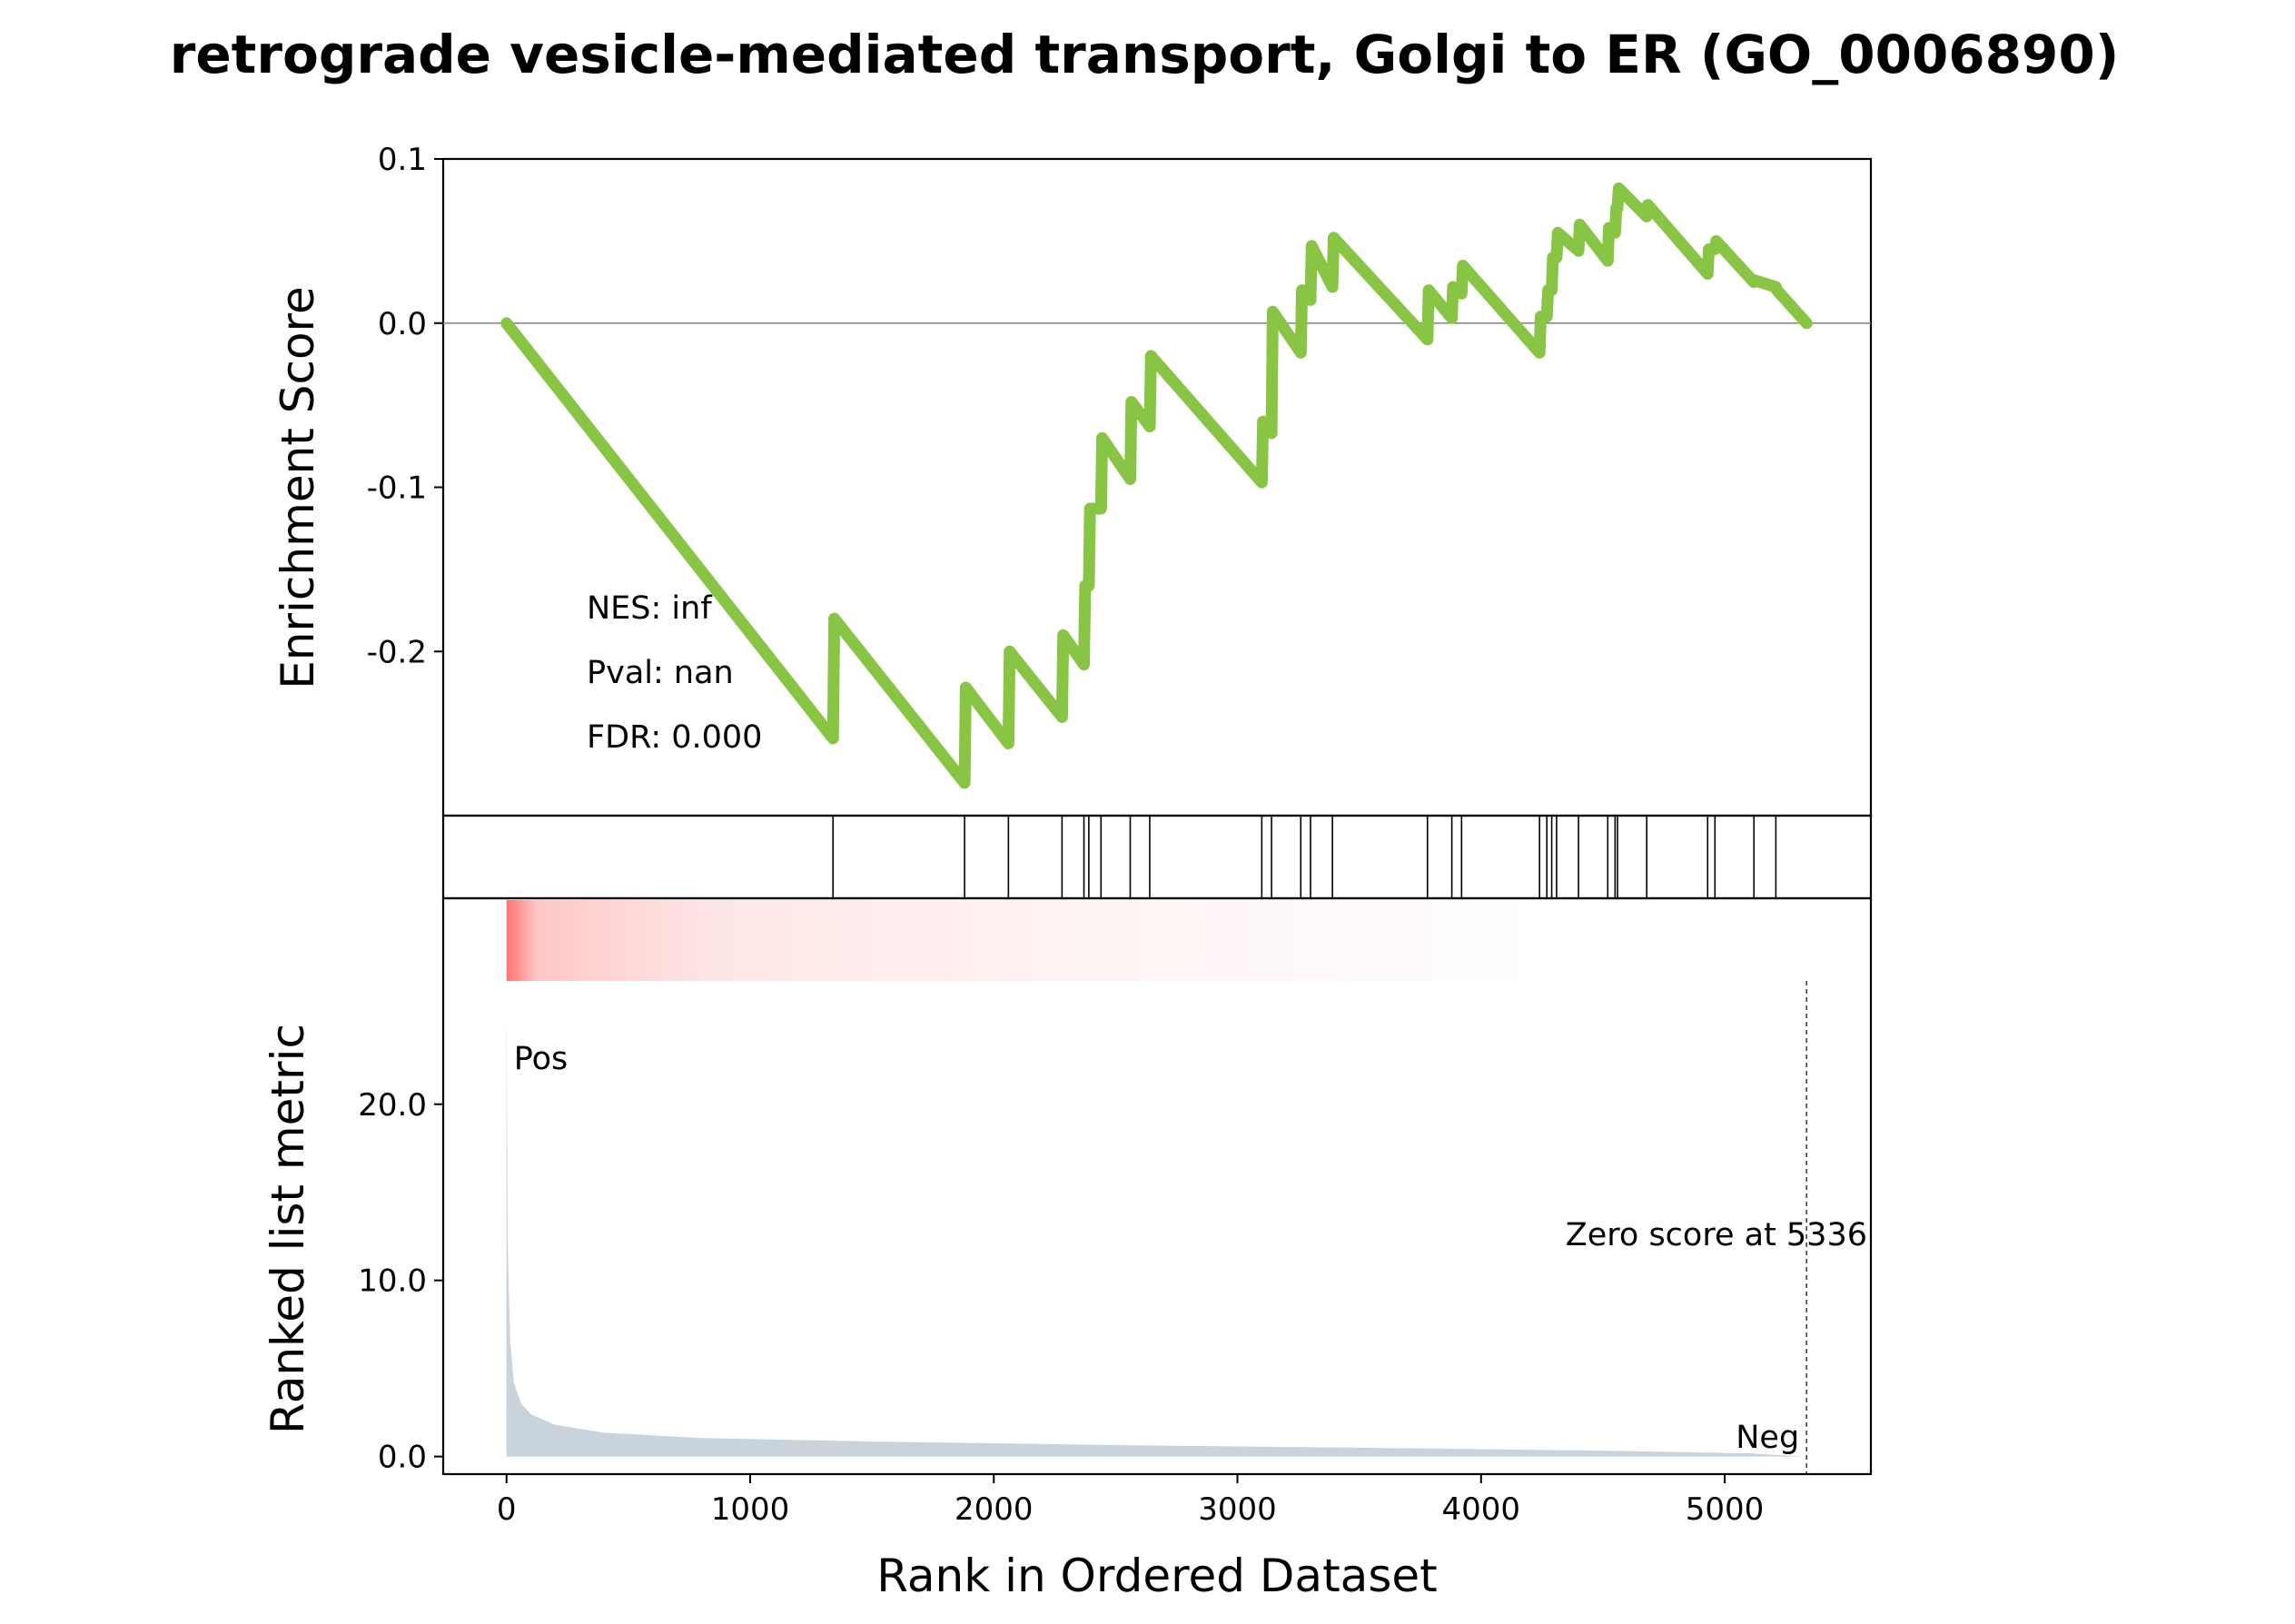 The height and width of the screenshot is (1624, 2295). Describe the element at coordinates (402, 324) in the screenshot. I see `es-y-tick-label: 0.0` at that location.